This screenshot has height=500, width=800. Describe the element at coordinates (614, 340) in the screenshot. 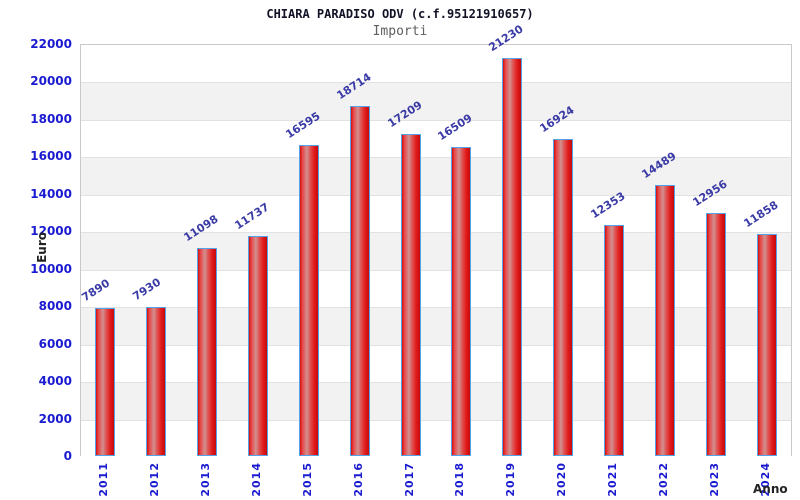

I see `bar-2021` at that location.